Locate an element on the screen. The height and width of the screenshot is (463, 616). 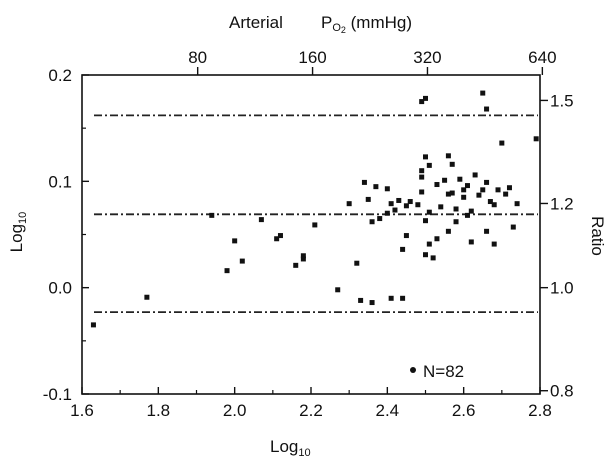
right-tick-label: 0.8 is located at coordinates (562, 391).